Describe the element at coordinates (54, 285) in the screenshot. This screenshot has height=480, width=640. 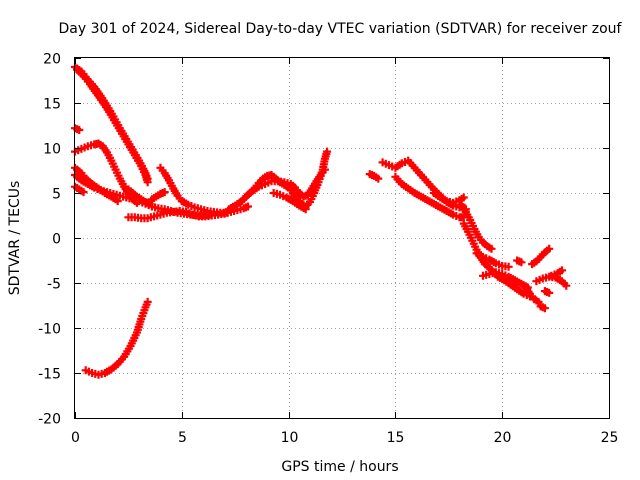
I see `y-tick-label: -5` at that location.